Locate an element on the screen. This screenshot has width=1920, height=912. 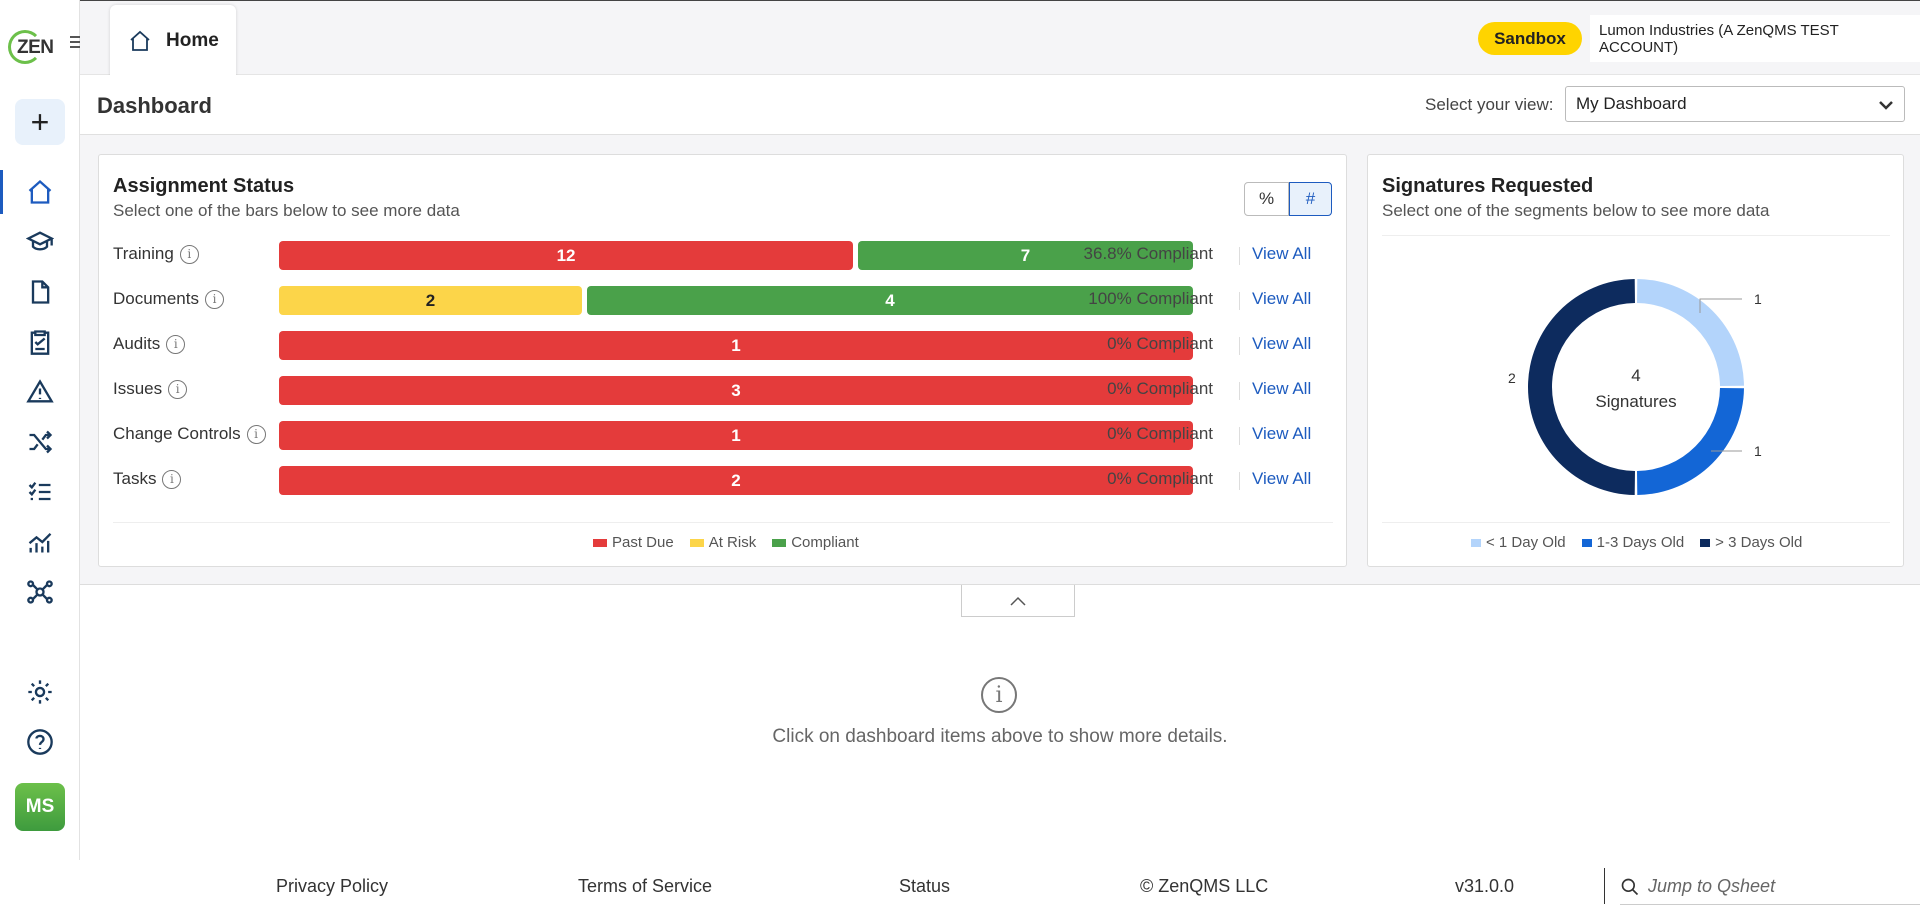
network-hub-icon is located at coordinates (40, 592).